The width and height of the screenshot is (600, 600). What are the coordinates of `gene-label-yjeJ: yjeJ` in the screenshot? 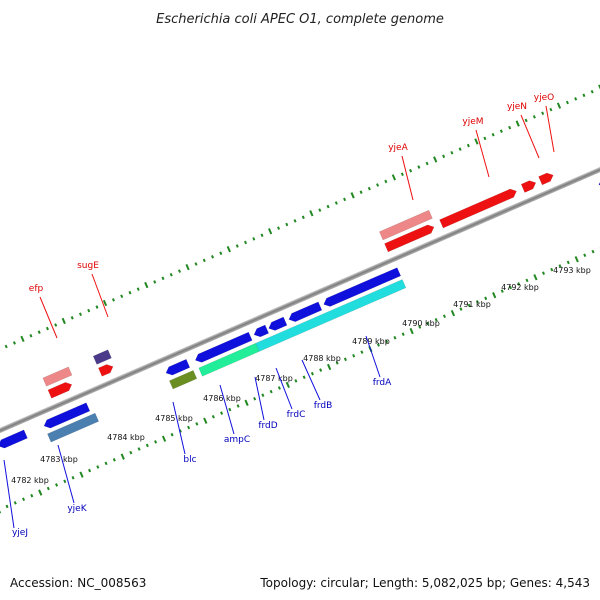 It's located at (20, 533).